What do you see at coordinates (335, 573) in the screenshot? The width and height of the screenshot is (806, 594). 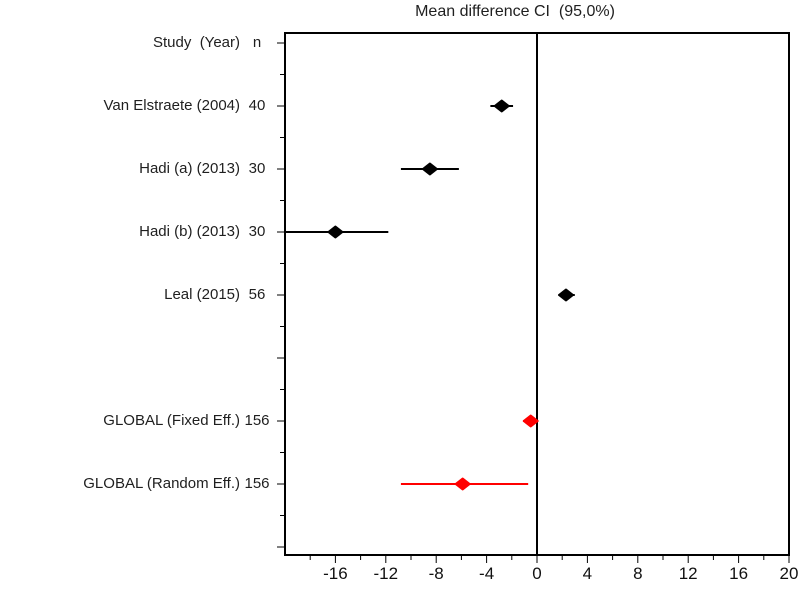 I see `x-tick-label: -16` at bounding box center [335, 573].